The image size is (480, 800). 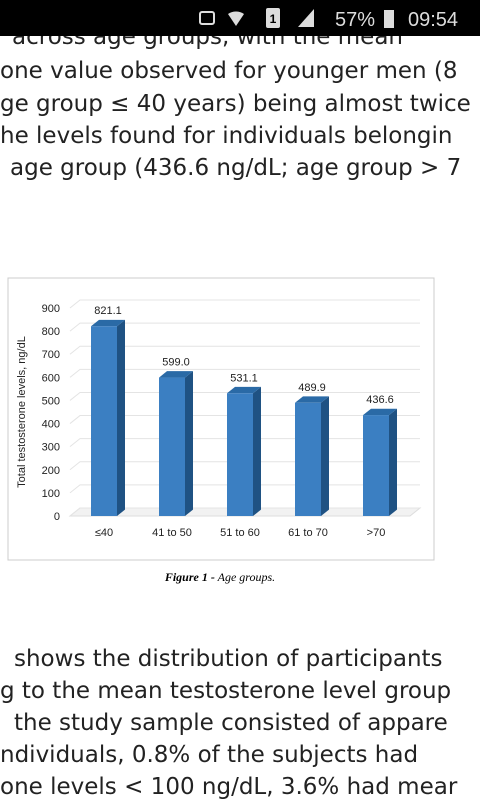 What do you see at coordinates (57, 517) in the screenshot?
I see `y-tick-label: 0` at bounding box center [57, 517].